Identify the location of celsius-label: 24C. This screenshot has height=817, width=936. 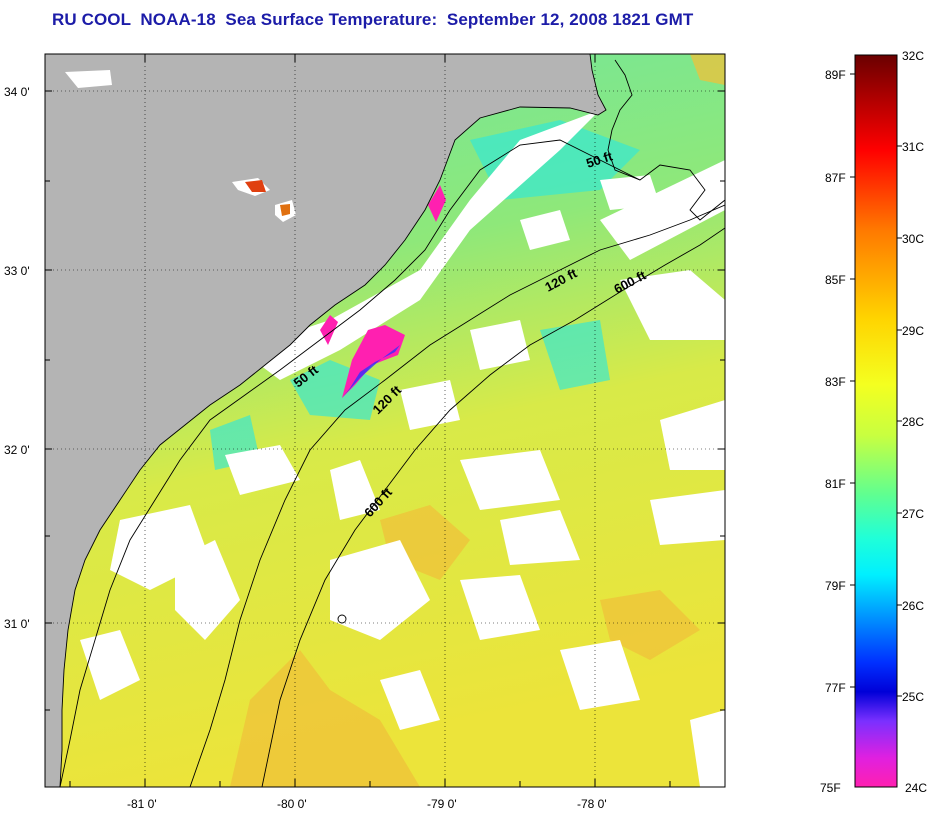
(916, 788).